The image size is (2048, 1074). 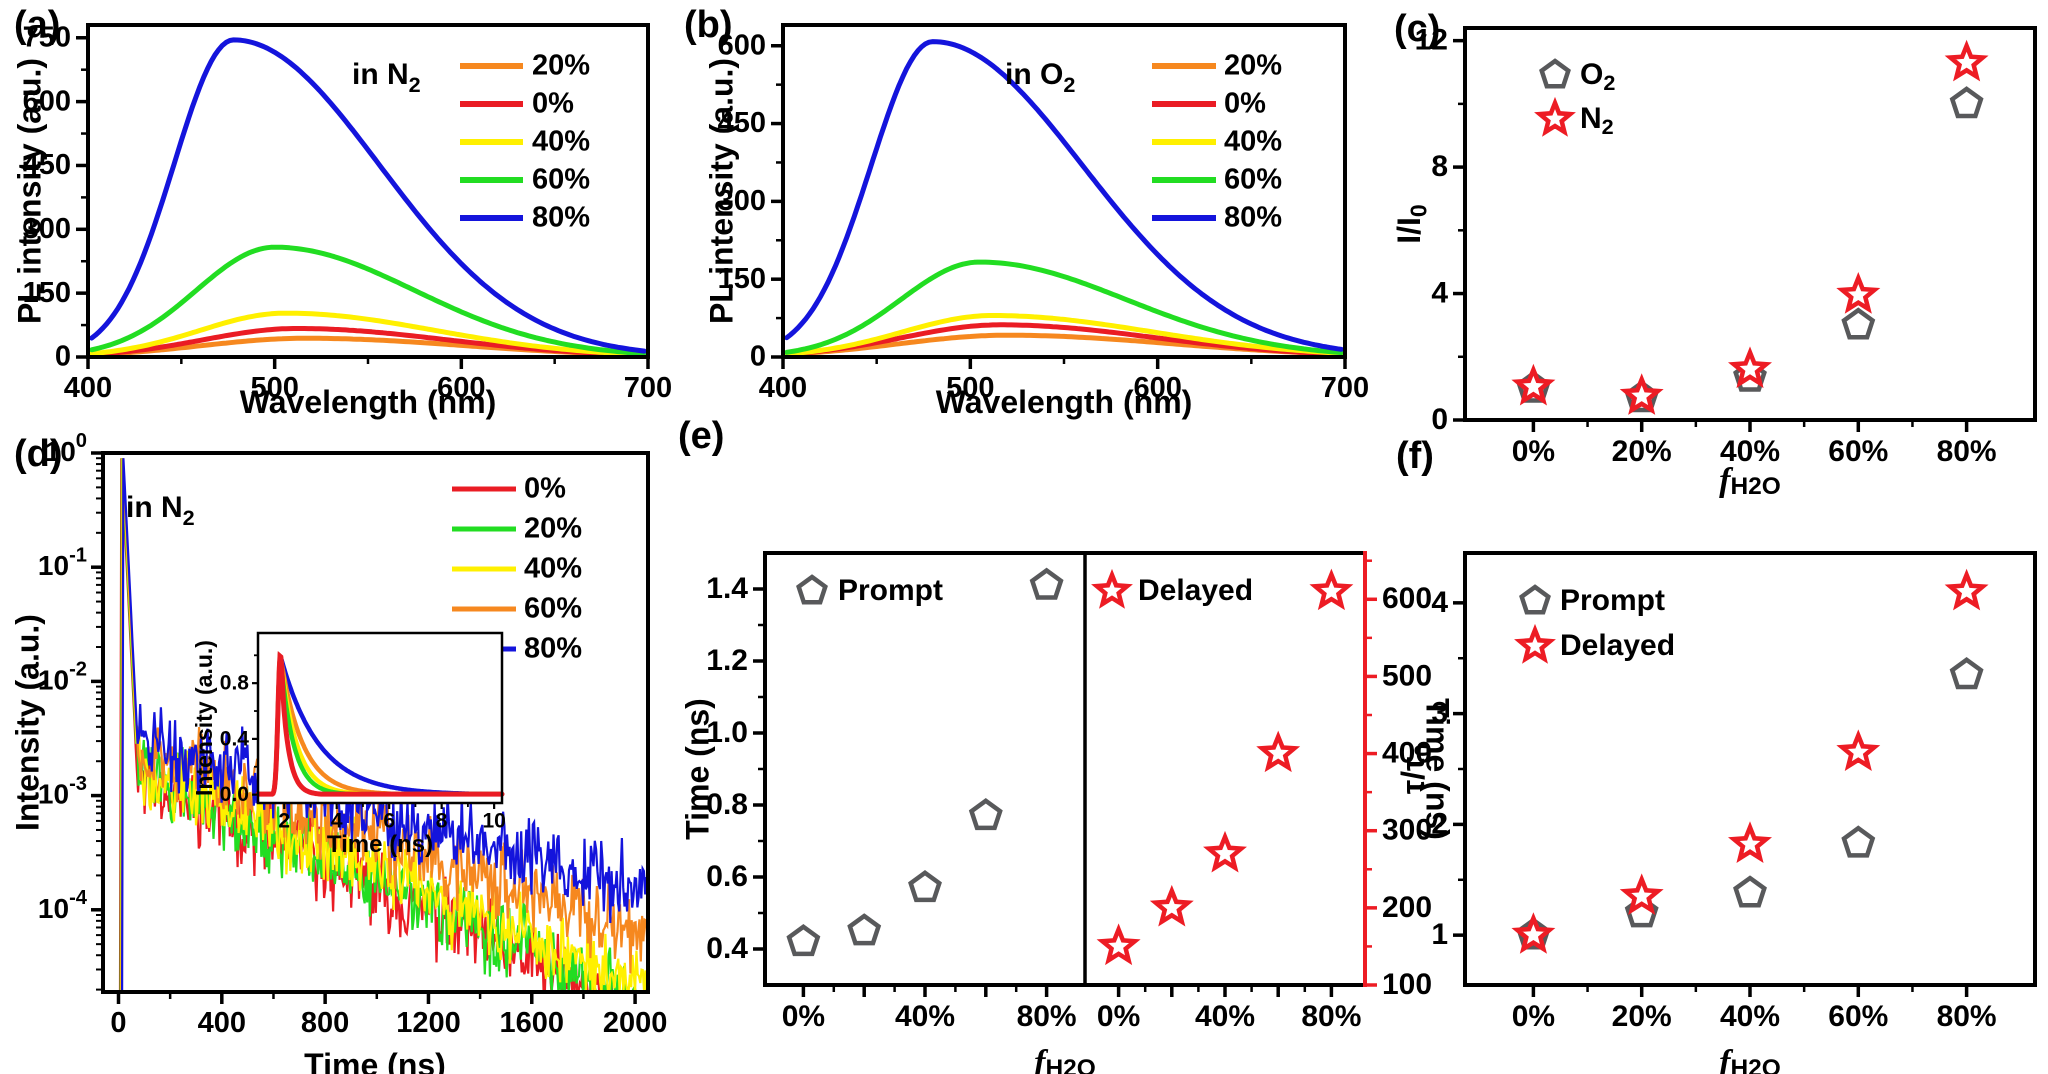 What do you see at coordinates (386, 77) in the screenshot?
I see `svg-text: in N2` at bounding box center [386, 77].